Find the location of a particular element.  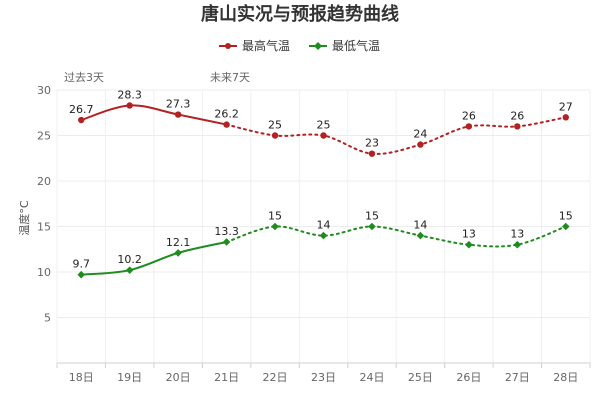

series-min-data-label: 13.3 is located at coordinates (226, 231).